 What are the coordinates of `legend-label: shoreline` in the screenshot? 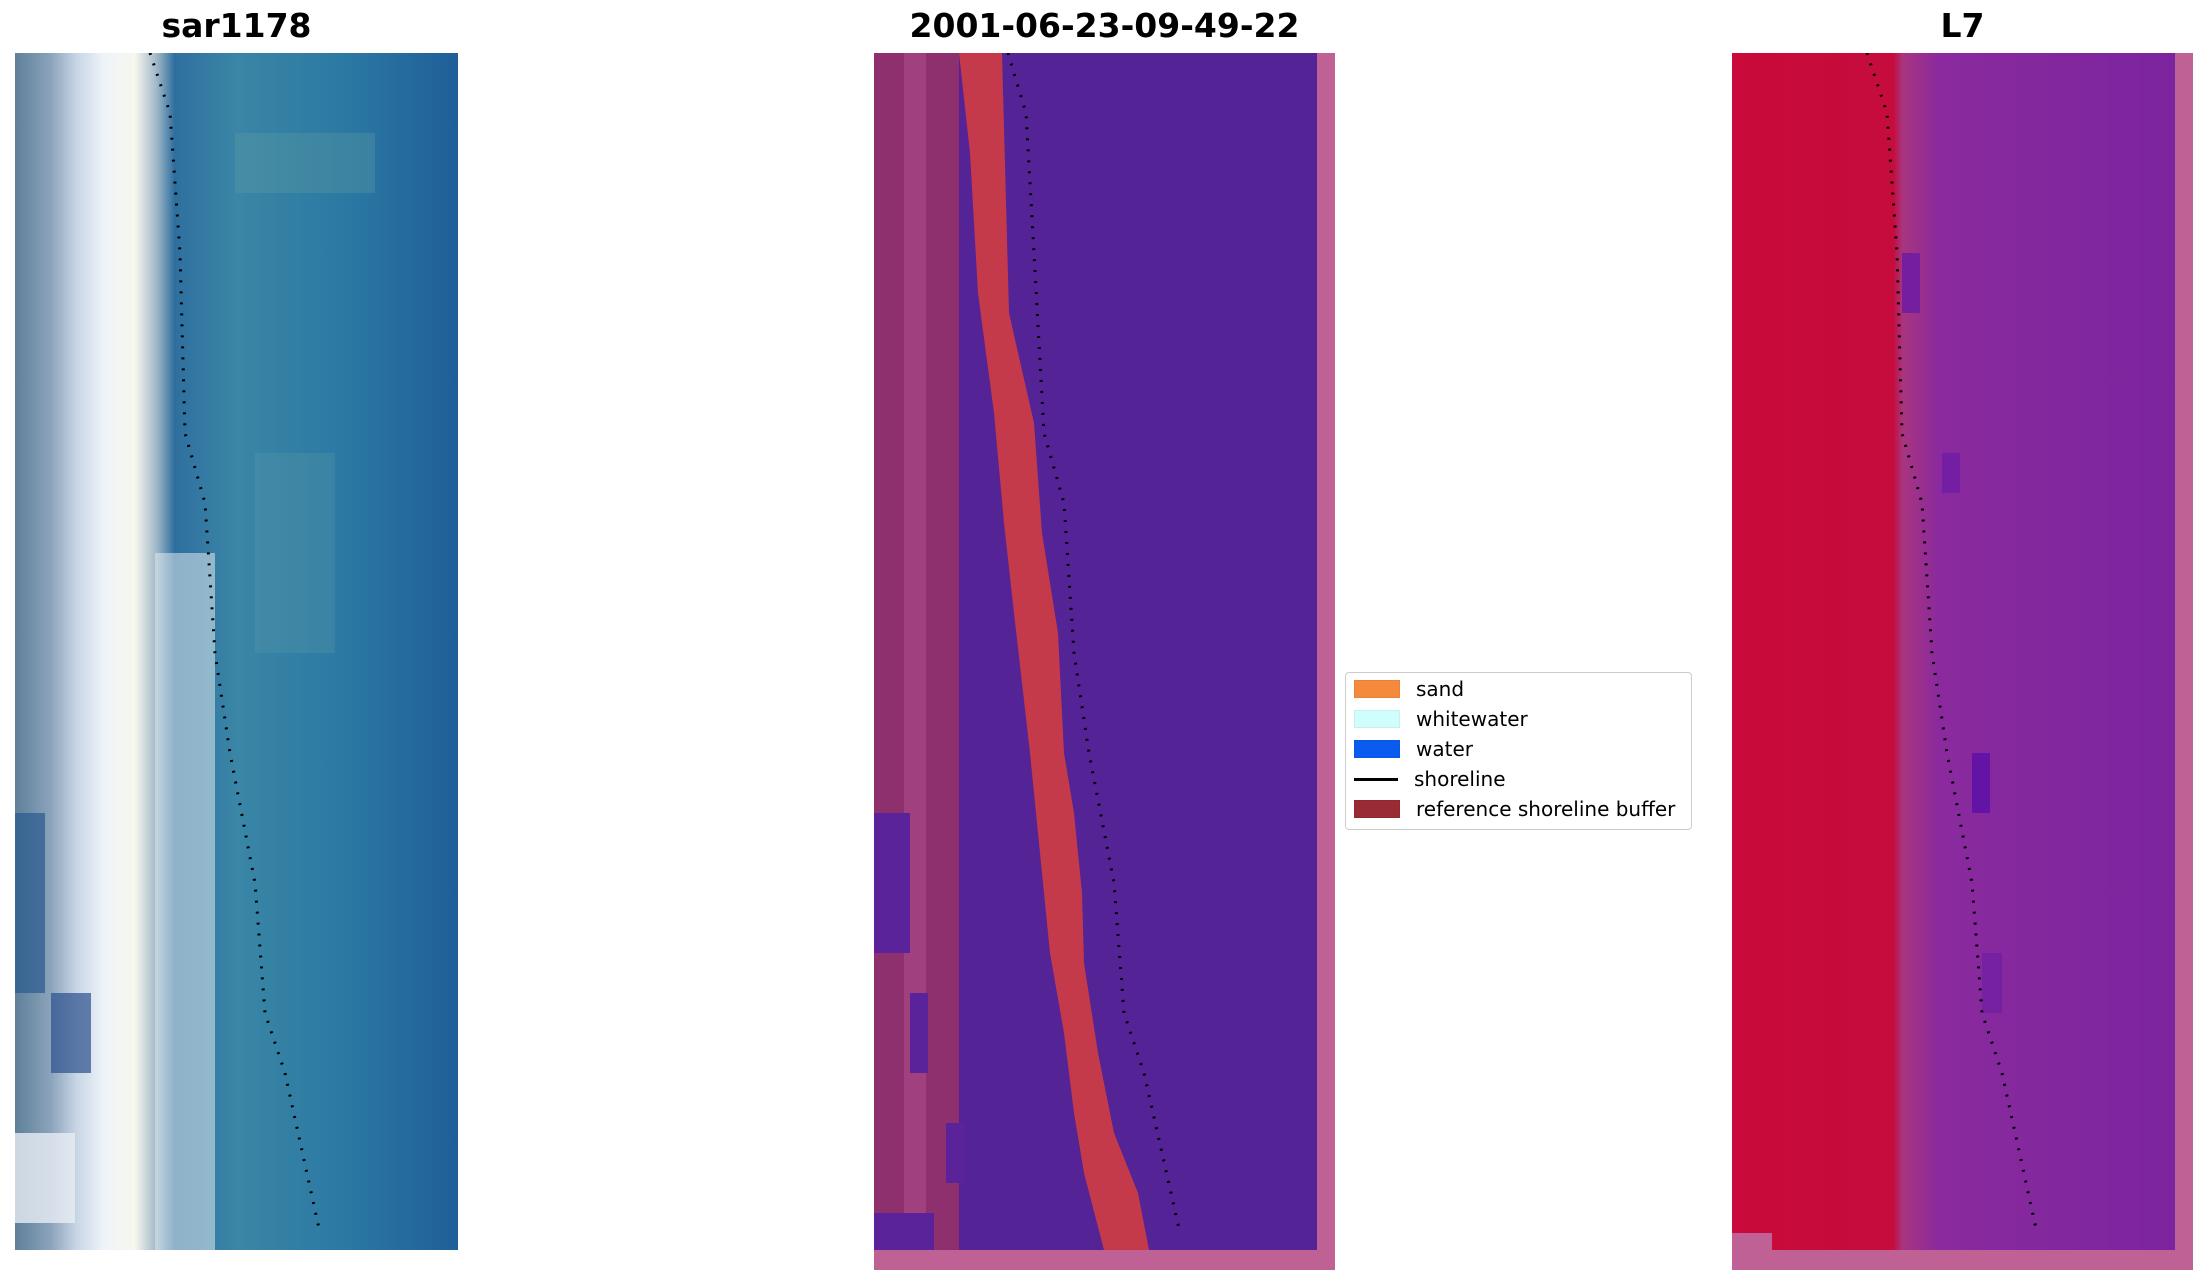 It's located at (1460, 779).